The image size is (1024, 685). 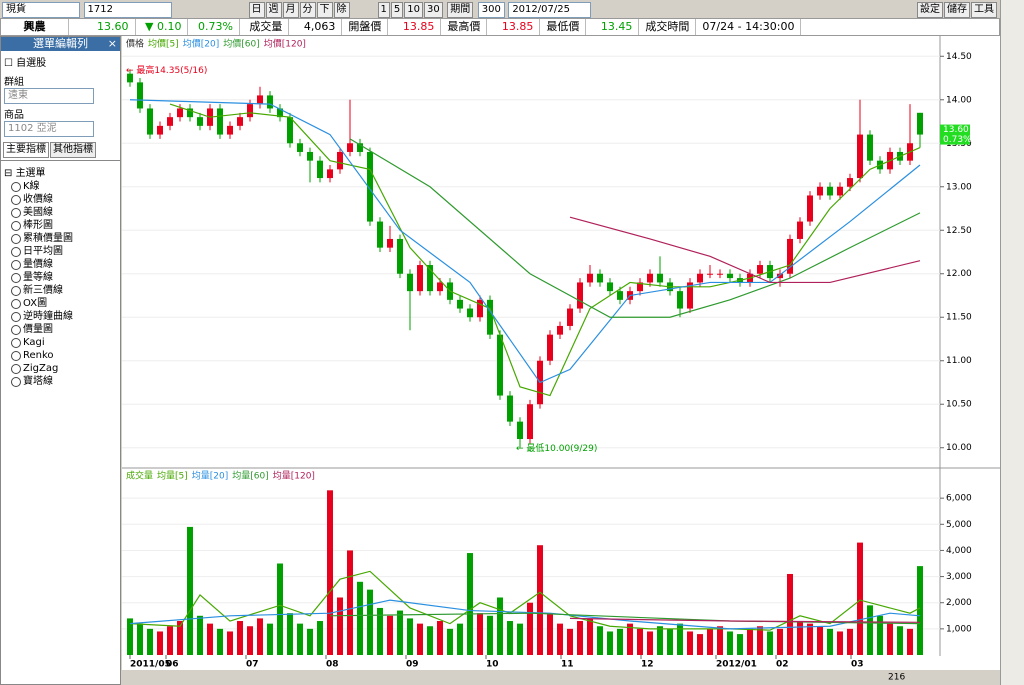 What do you see at coordinates (383, 10) in the screenshot?
I see `interval-button: 1` at bounding box center [383, 10].